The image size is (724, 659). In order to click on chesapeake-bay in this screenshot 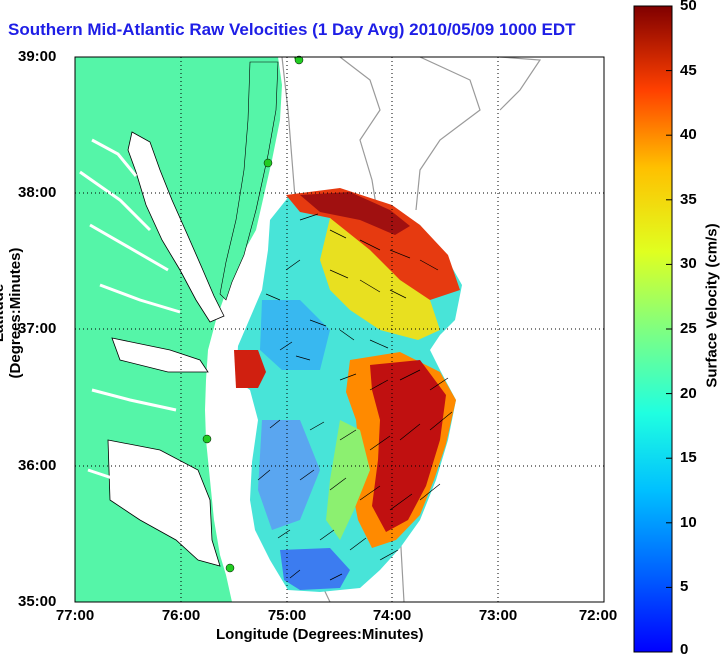, I will do `click(176, 227)`.